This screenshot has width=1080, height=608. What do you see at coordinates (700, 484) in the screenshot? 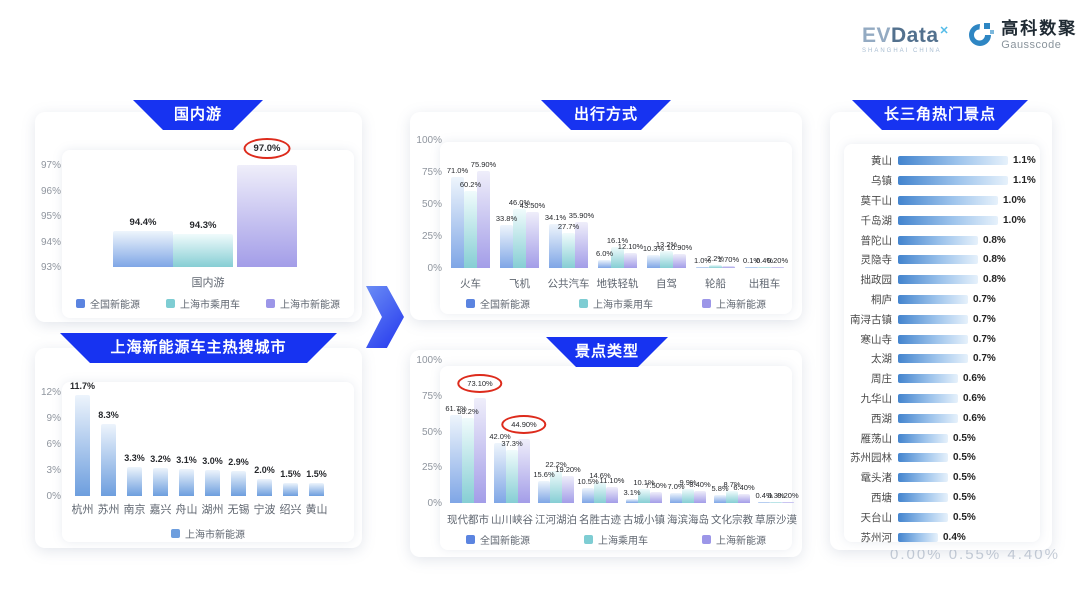
I see `bar-value-label: 8.40%` at bounding box center [700, 484].